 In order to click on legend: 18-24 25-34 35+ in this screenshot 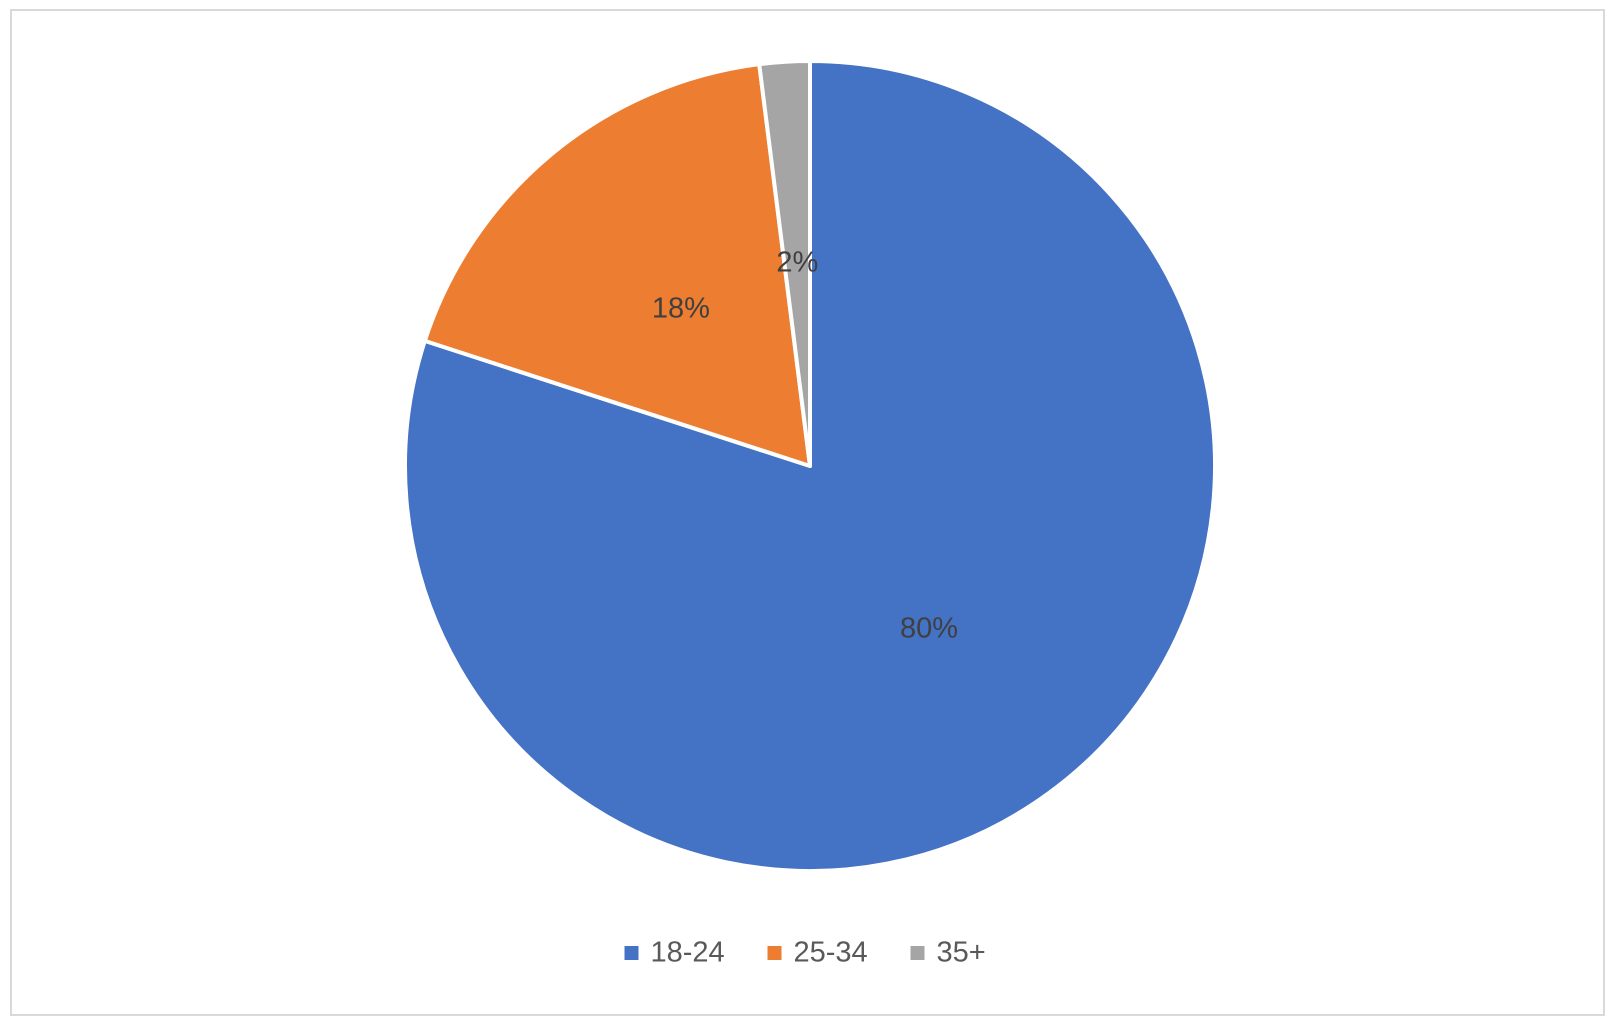, I will do `click(805, 953)`.